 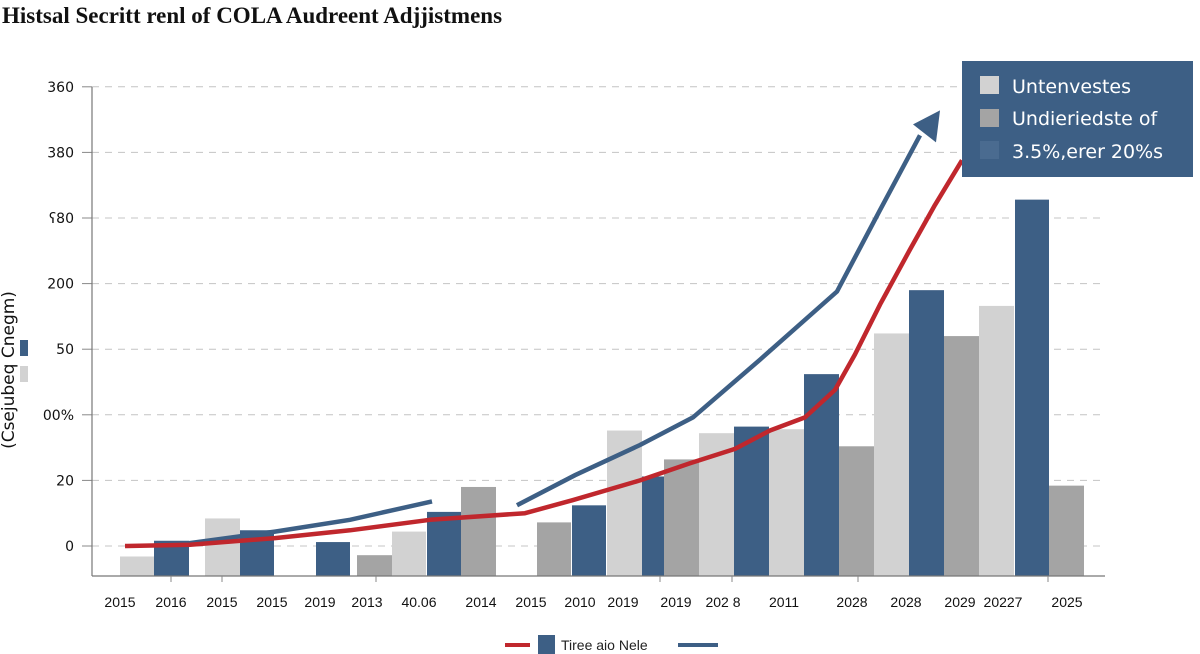 What do you see at coordinates (61, 219) in the screenshot?
I see `y-tick-label: ʕ80` at bounding box center [61, 219].